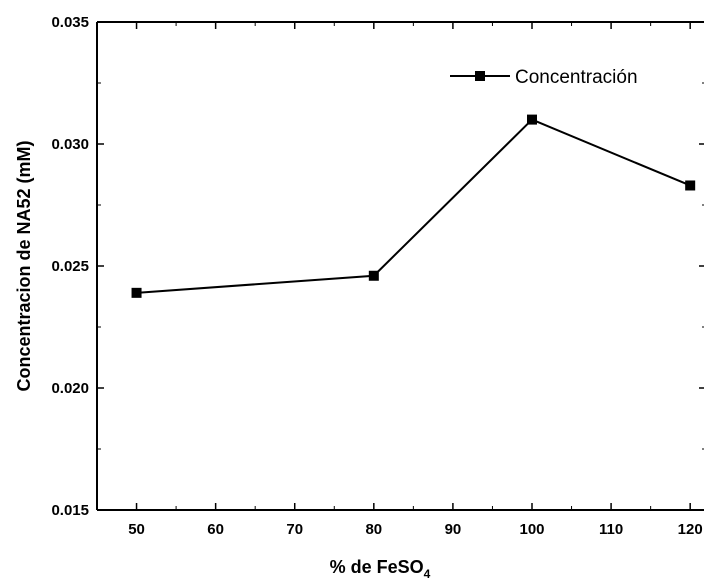 Image resolution: width=704 pixels, height=585 pixels. Describe the element at coordinates (377, 567) in the screenshot. I see `x-axis-label-main: % de FeSO` at that location.